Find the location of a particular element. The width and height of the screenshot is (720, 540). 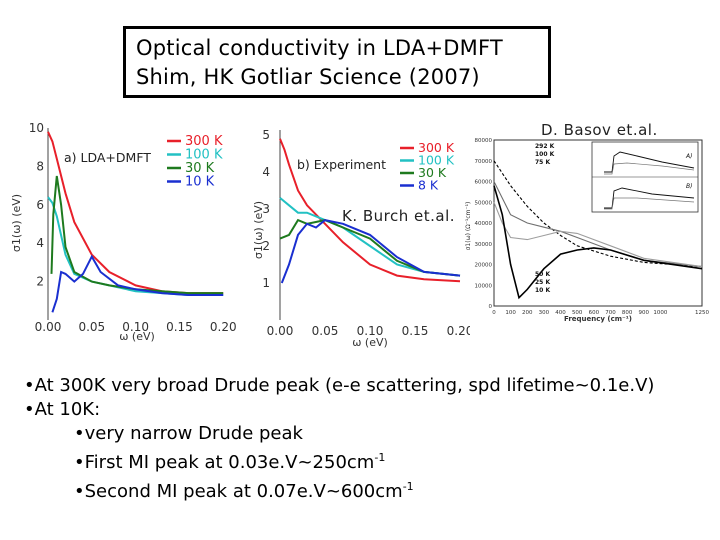

x-axis-label: Frequency (cm⁻¹) is located at coordinates (598, 319).